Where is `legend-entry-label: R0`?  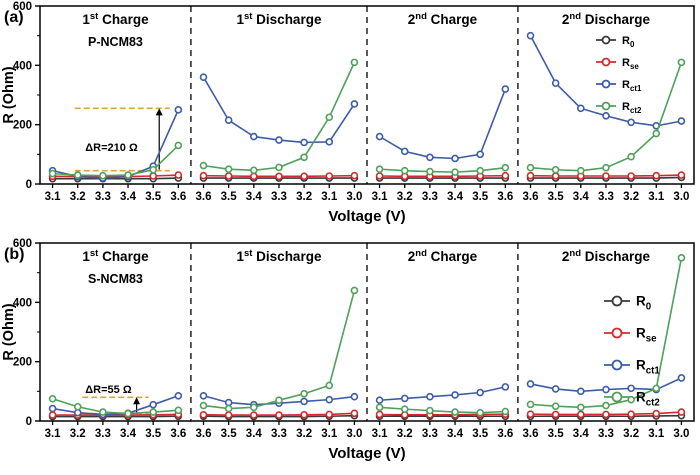 legend-entry-label: R0 is located at coordinates (628, 42).